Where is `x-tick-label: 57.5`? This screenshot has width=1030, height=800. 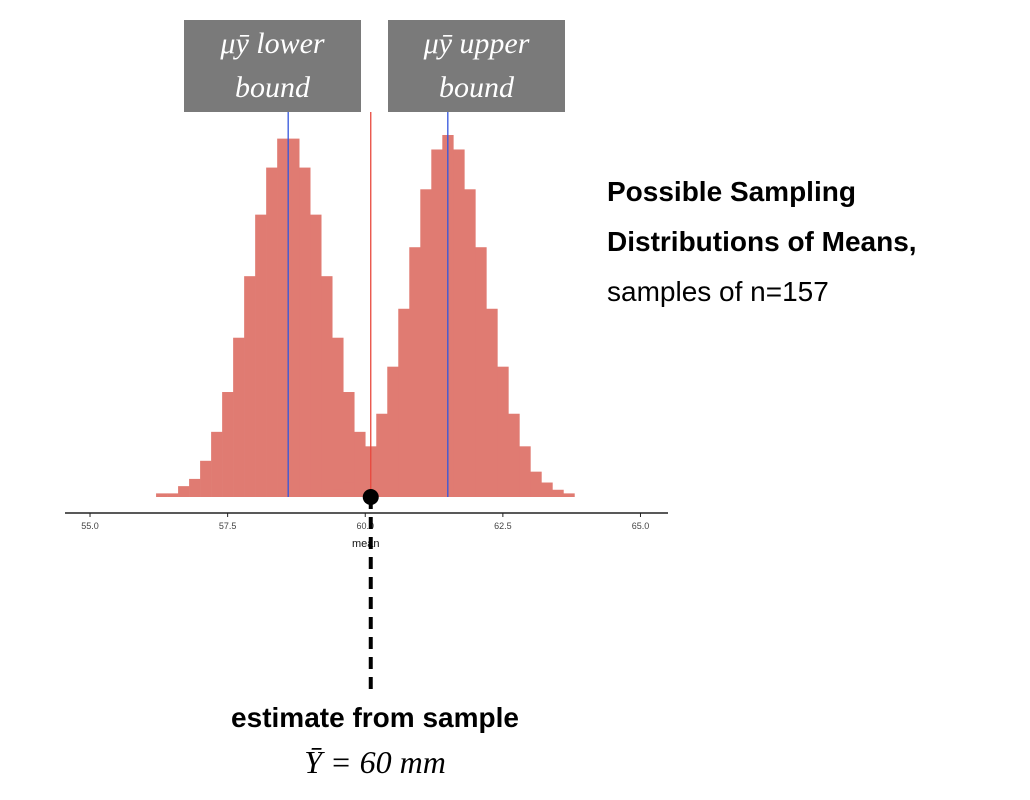
x-tick-label: 57.5 is located at coordinates (228, 526).